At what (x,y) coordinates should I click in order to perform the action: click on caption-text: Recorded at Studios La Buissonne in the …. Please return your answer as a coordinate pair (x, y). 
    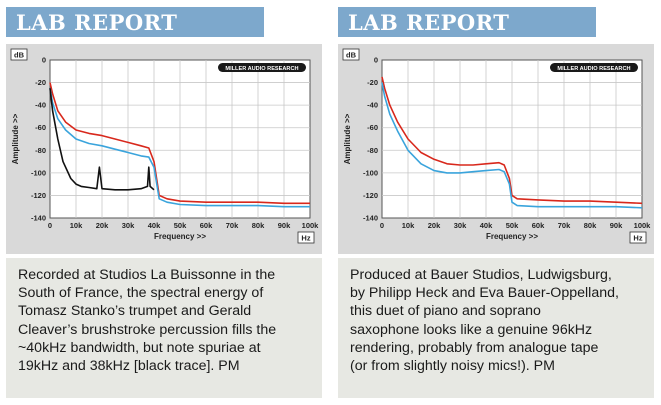
    Looking at the image, I should click on (168, 320).